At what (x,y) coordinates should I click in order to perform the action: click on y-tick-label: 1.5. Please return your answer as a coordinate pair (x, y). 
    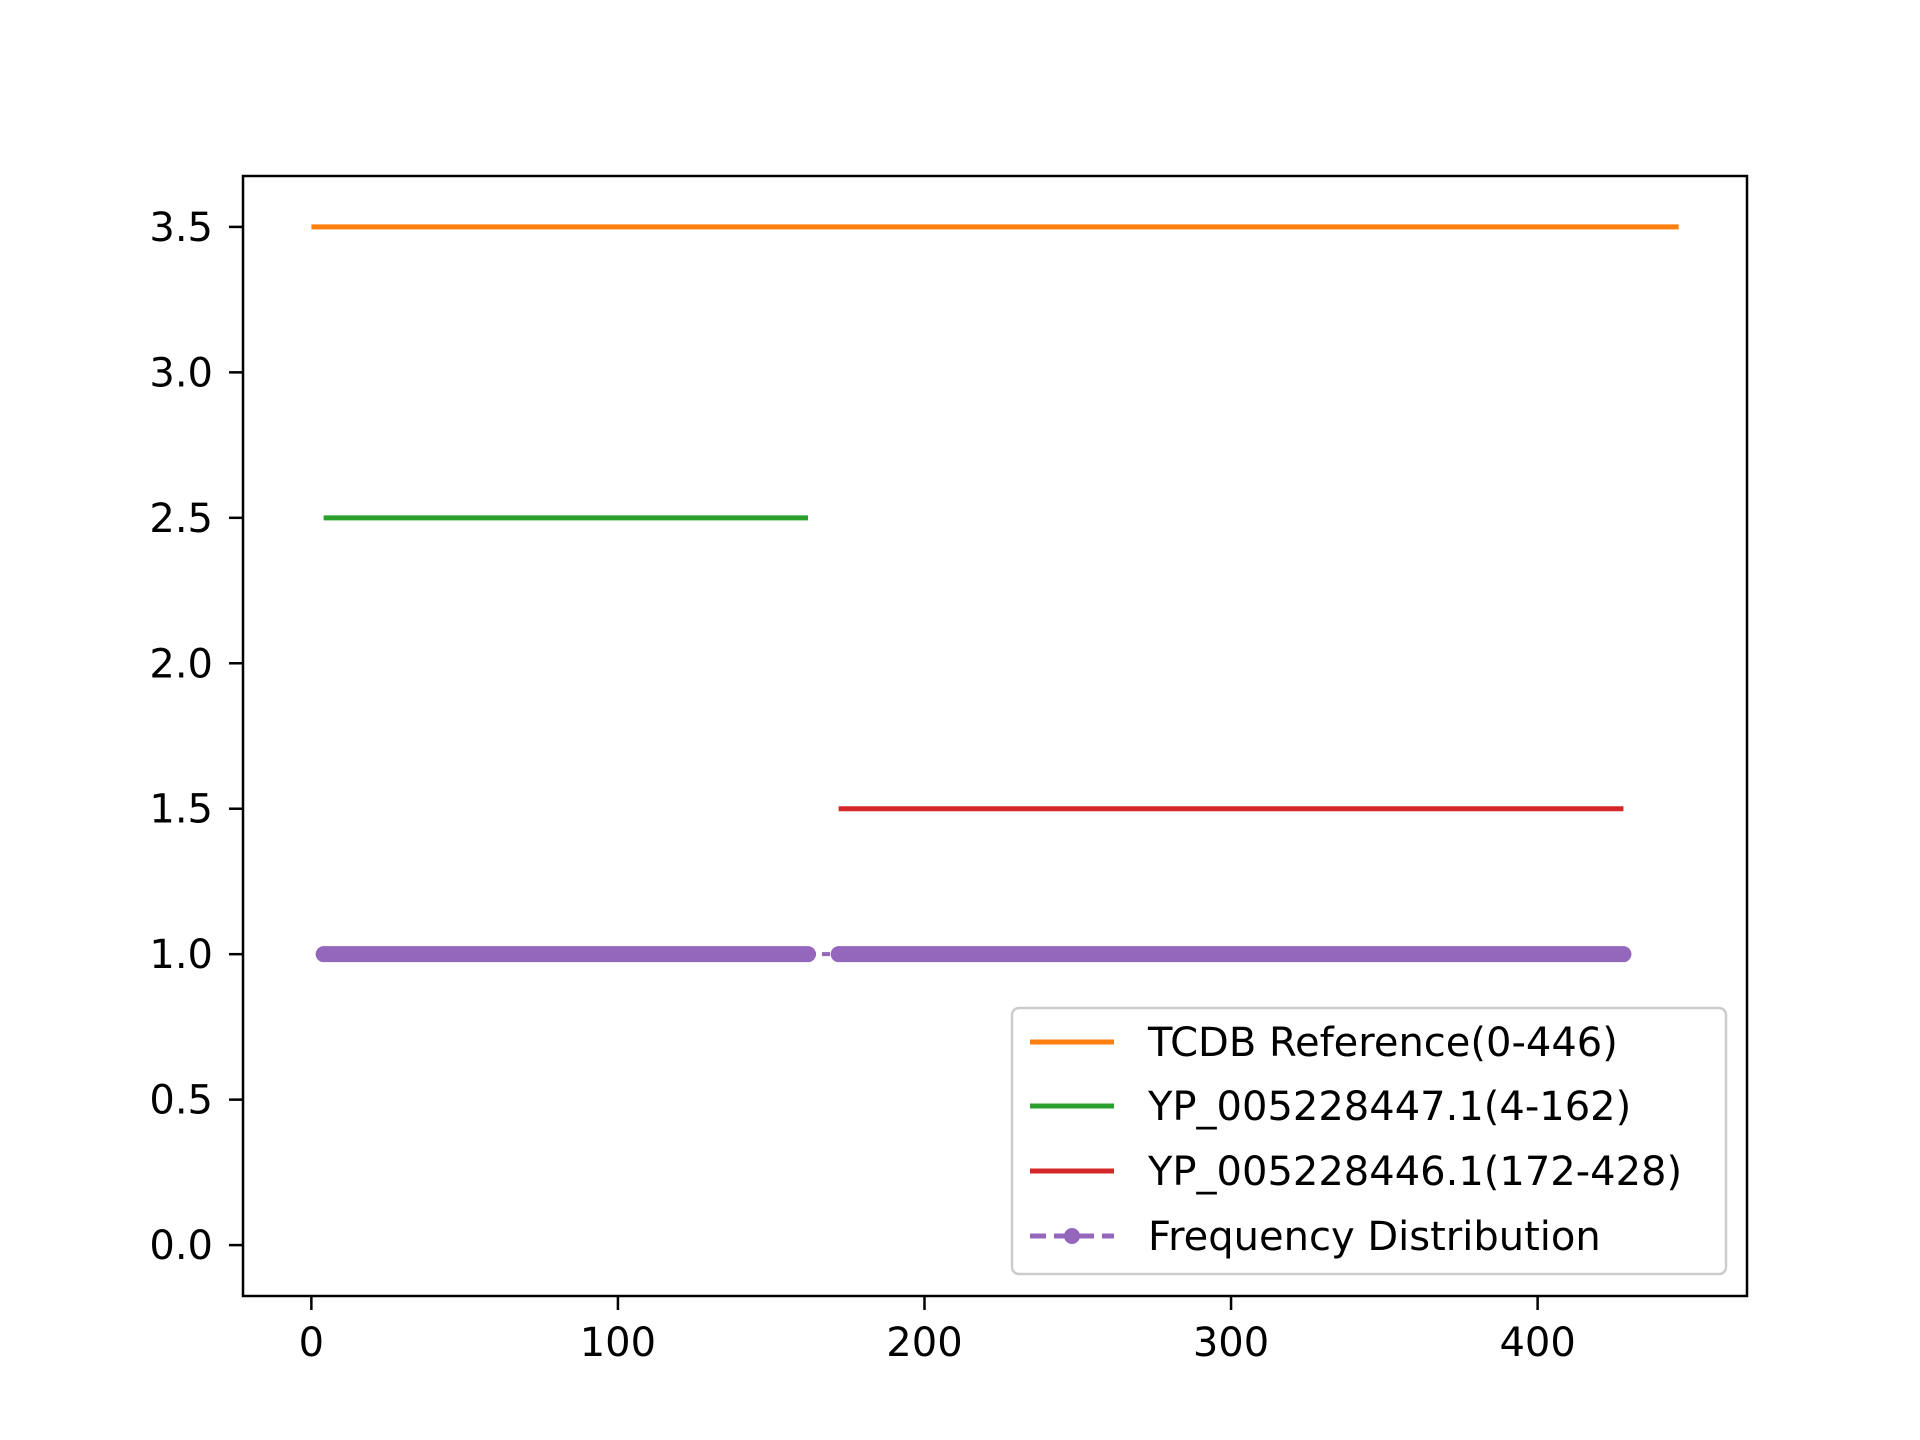
    Looking at the image, I should click on (181, 810).